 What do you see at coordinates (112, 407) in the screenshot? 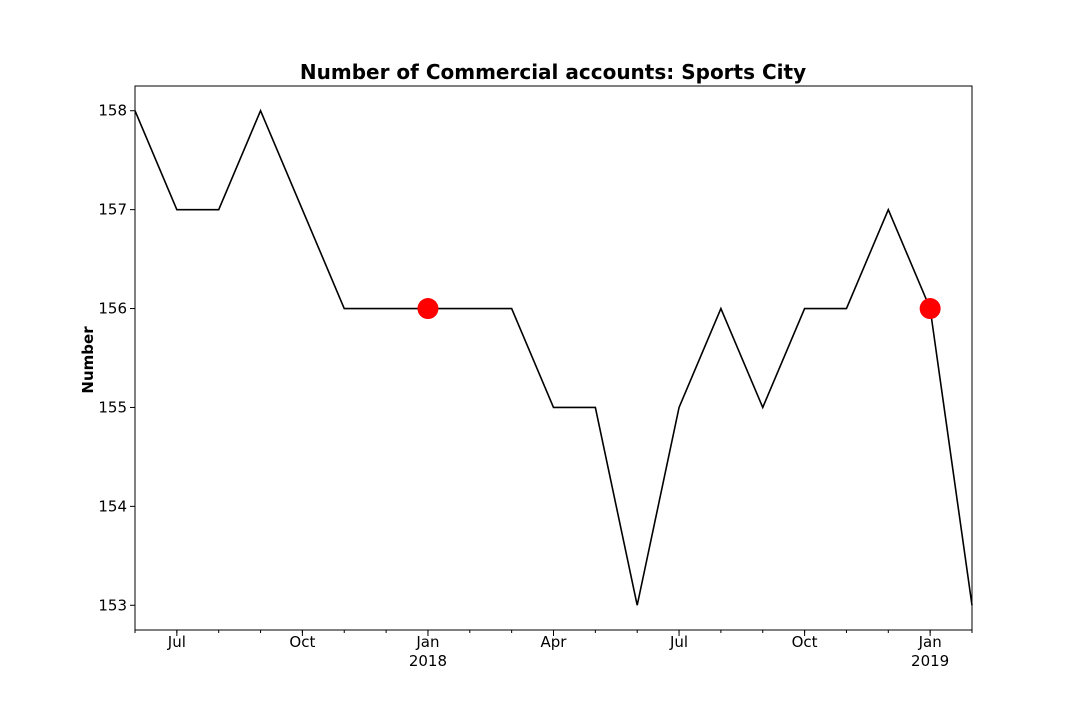
I see `y-tick-label: 155` at bounding box center [112, 407].